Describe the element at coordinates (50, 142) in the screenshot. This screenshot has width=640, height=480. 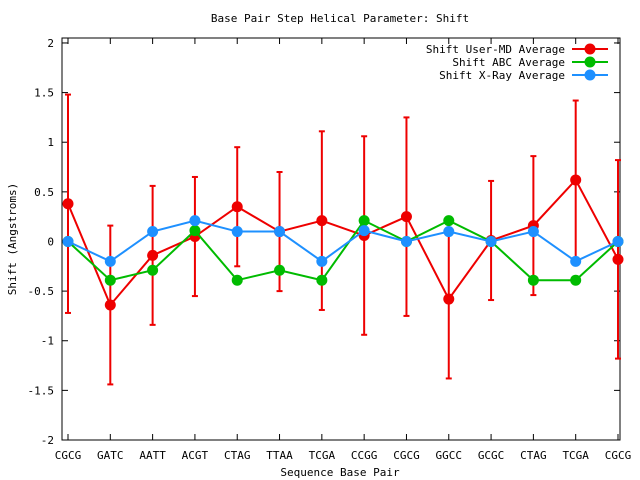
I see `y-tick-label: 1` at that location.